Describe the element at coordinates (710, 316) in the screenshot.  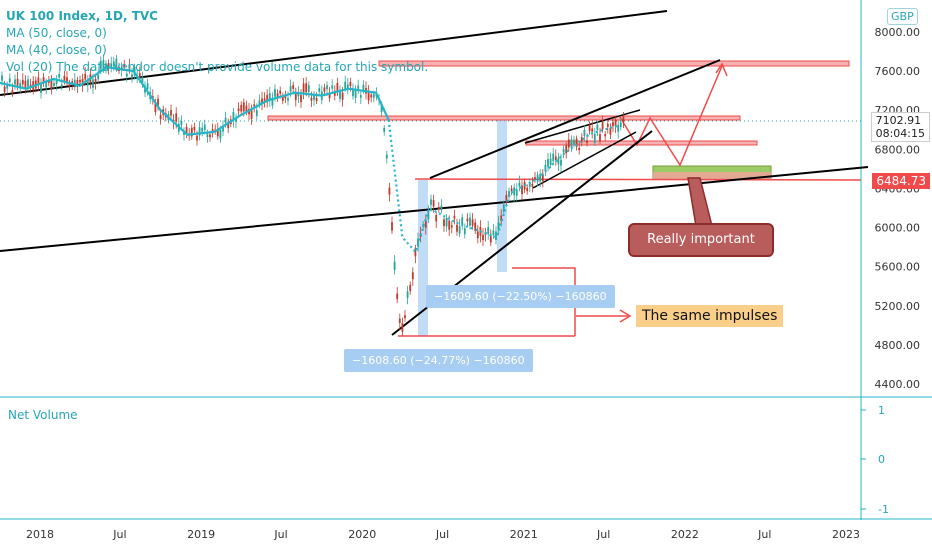
I see `impulse-callout: The same impulses` at that location.